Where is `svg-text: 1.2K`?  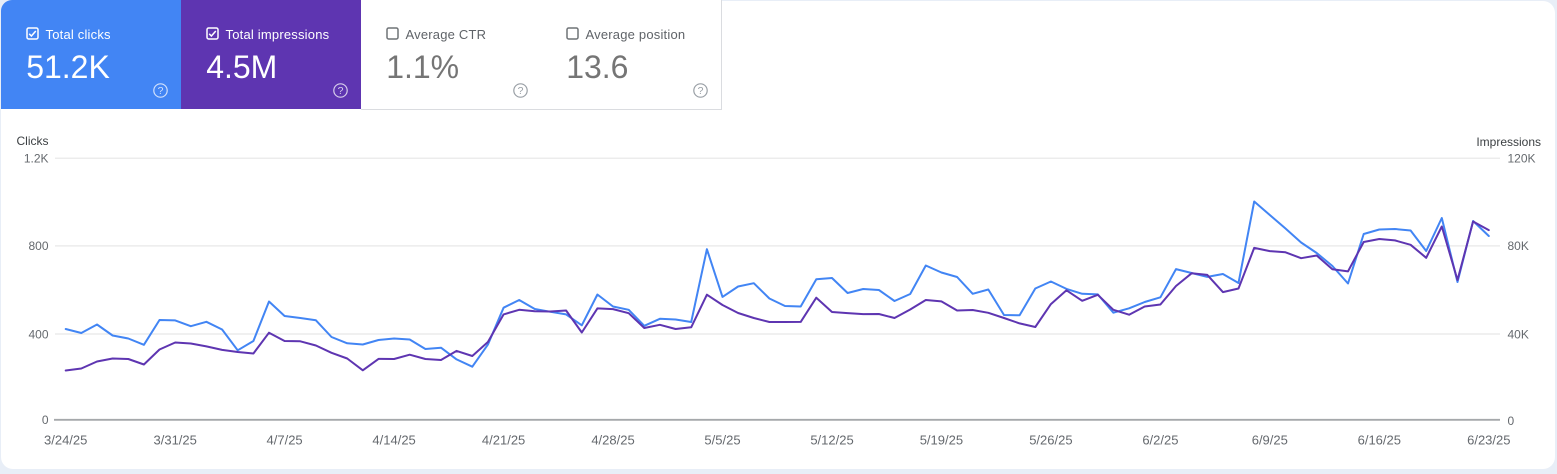 svg-text: 1.2K is located at coordinates (36, 159).